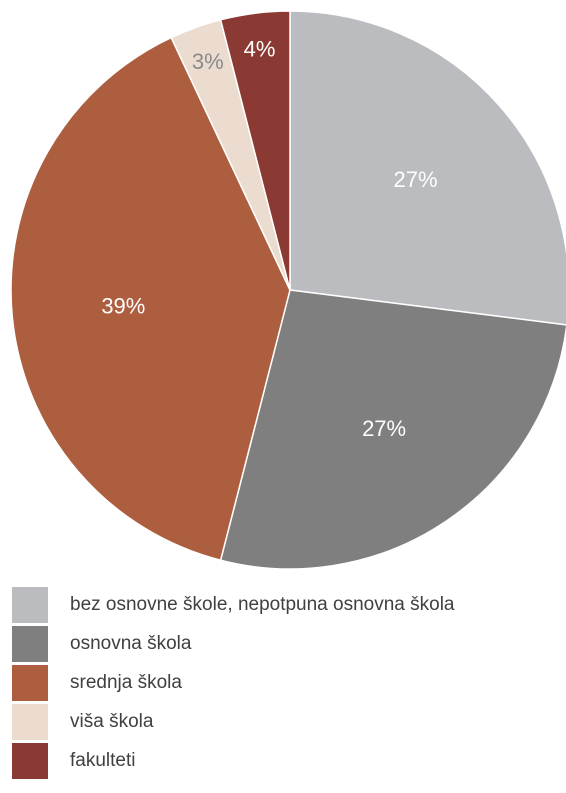  Describe the element at coordinates (103, 760) in the screenshot. I see `legend-label: fakulteti` at that location.